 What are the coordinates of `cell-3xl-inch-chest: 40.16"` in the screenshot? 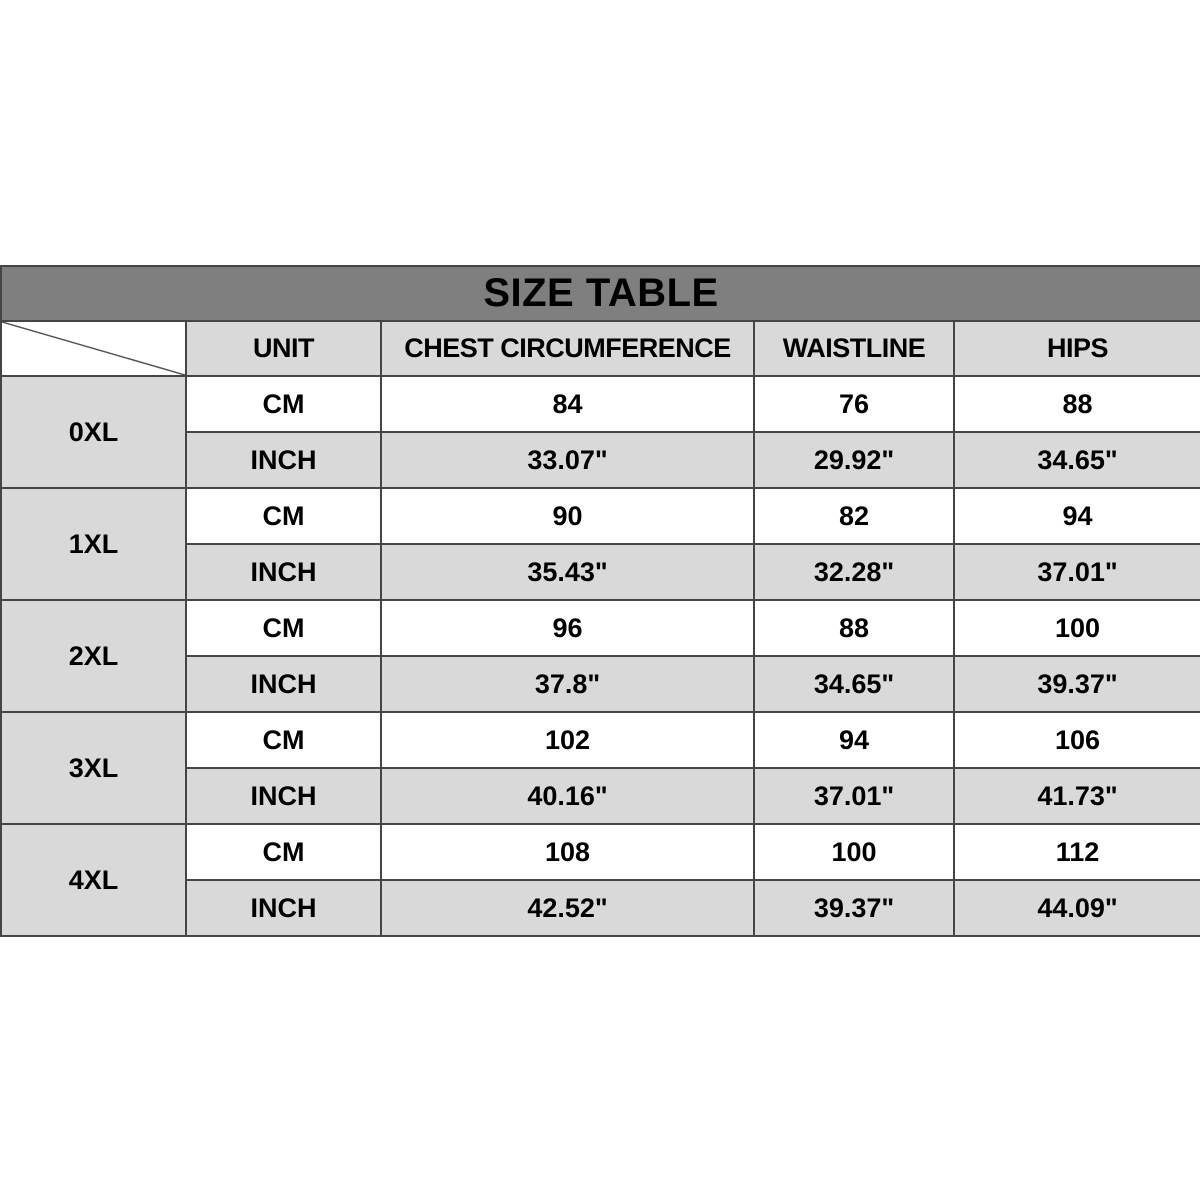 It's located at (567, 796).